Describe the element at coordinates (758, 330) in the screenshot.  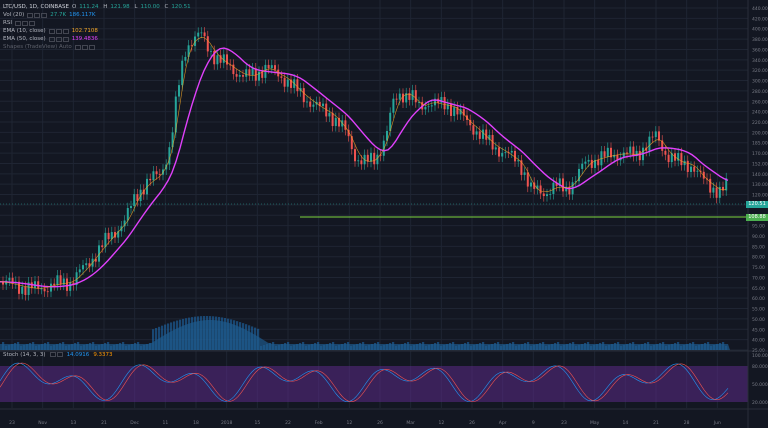
I see `price-tick-label: 45.00` at that location.